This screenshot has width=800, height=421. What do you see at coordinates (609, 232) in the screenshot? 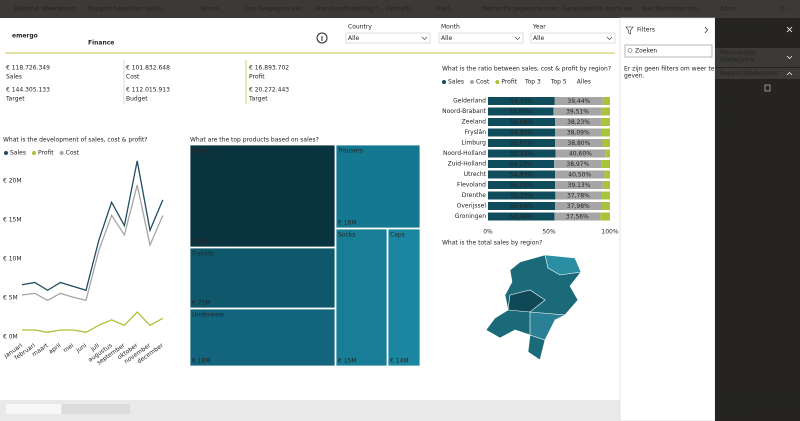
I see `x-tick-label: 100%` at bounding box center [609, 232].